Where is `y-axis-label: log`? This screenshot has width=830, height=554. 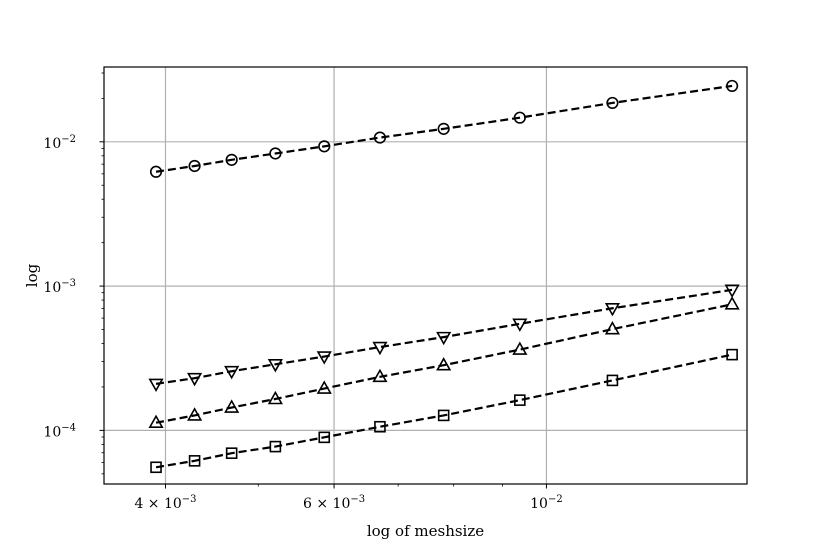 y-axis-label: log is located at coordinates (32, 275).